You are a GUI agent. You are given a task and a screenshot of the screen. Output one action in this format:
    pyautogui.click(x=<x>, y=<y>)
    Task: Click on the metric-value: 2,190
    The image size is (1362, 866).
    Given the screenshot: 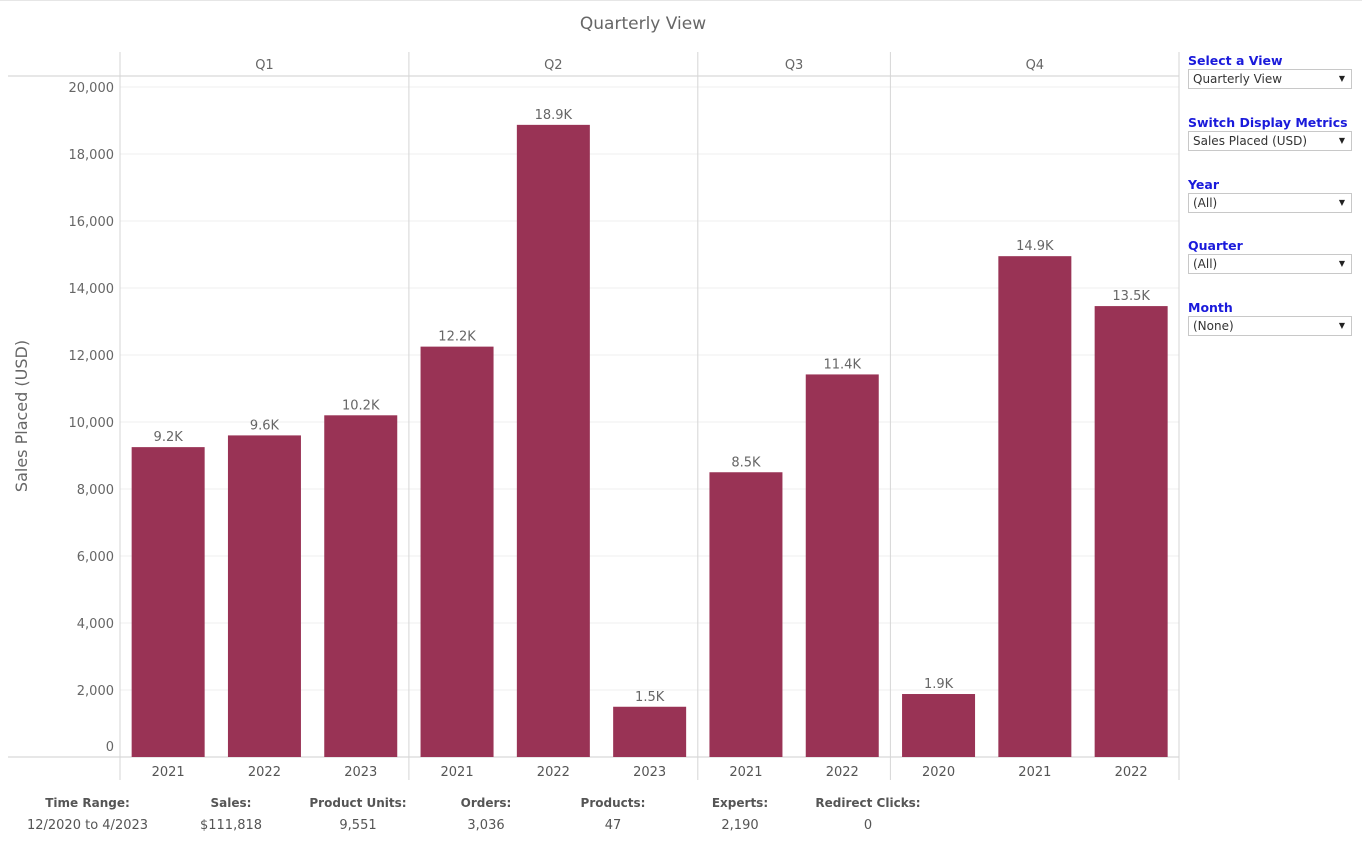 What is the action you would take?
    pyautogui.click(x=740, y=825)
    